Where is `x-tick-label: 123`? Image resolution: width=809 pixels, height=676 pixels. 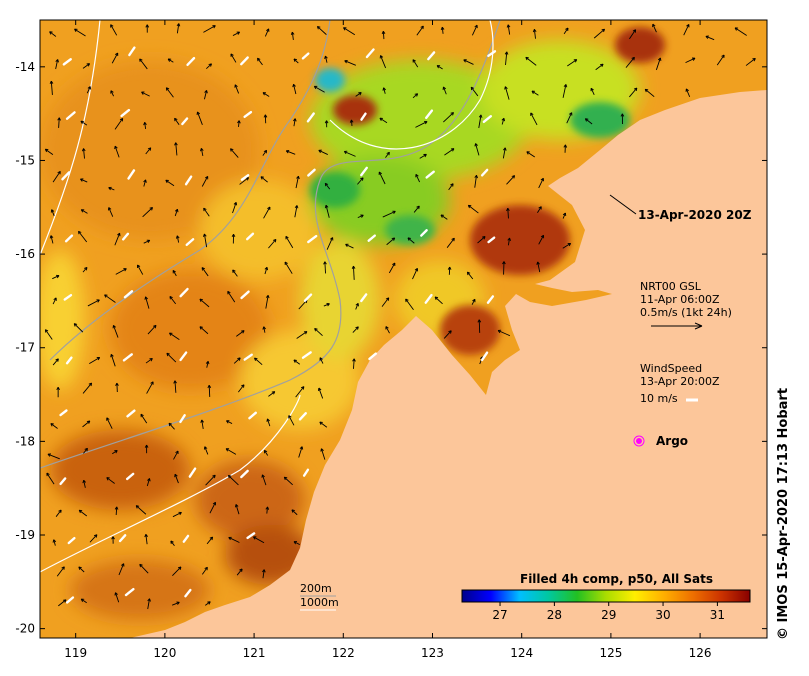 x-tick-label: 123 is located at coordinates (432, 653).